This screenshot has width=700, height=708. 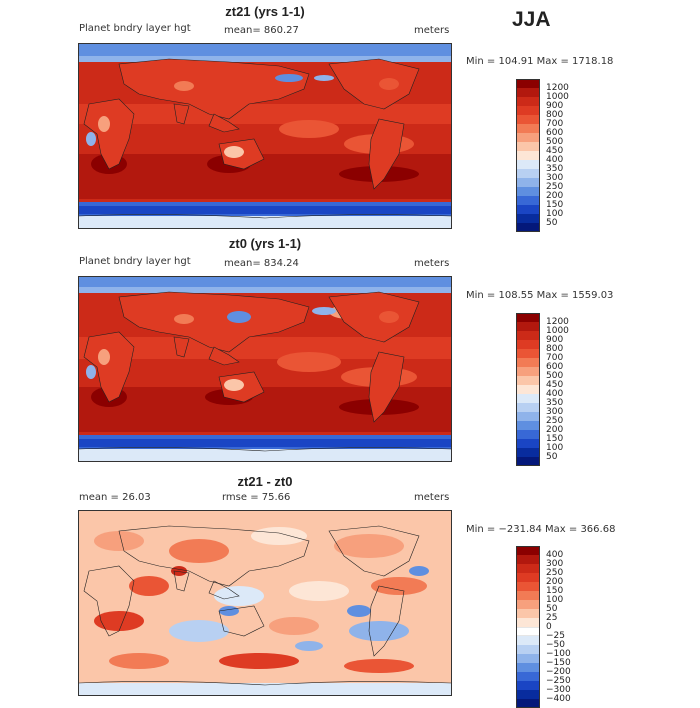 I want to click on colorbar-label: 100, so click(x=555, y=448).